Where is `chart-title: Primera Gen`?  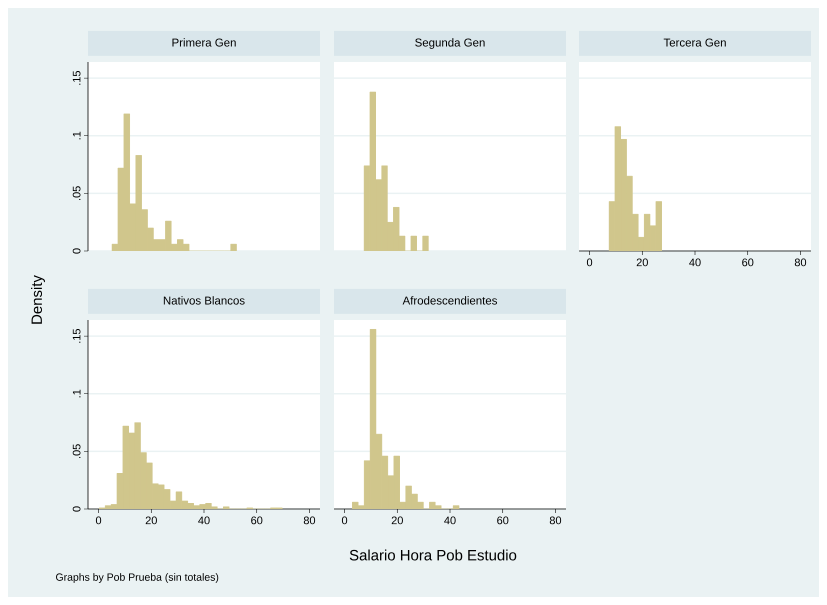 chart-title: Primera Gen is located at coordinates (204, 42).